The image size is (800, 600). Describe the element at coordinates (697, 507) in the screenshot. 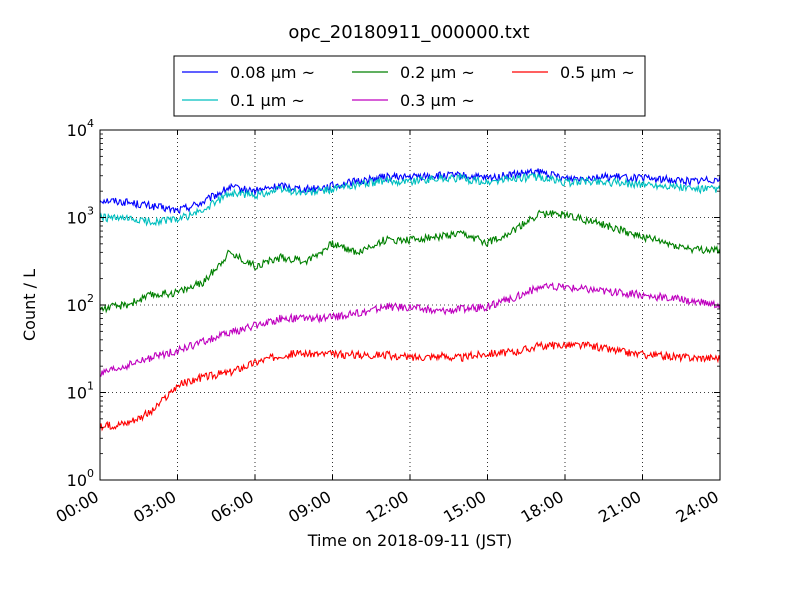

I see `x-tick-label: 24:00` at that location.